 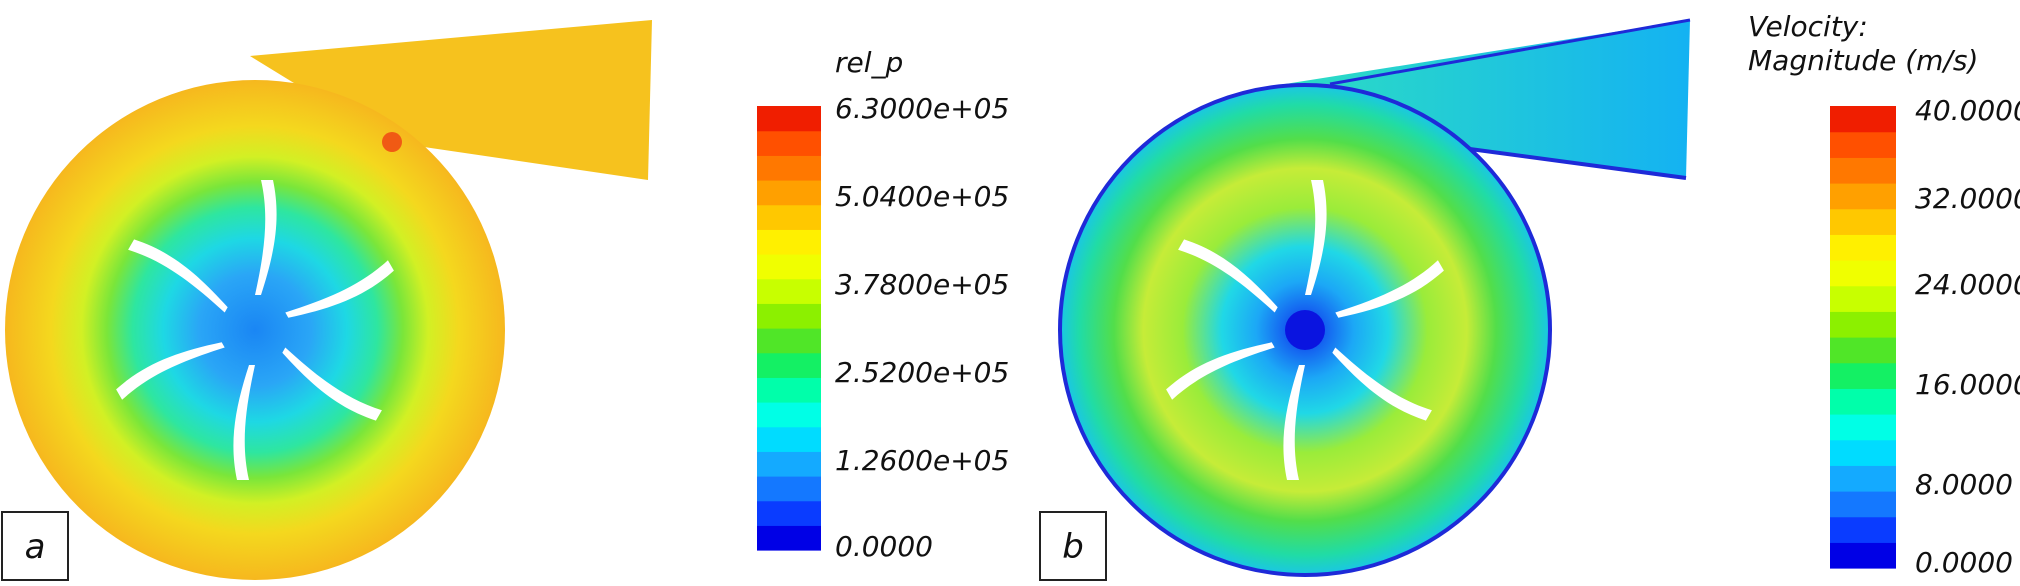 I want to click on panel-letter-b: b, so click(x=1073, y=547).